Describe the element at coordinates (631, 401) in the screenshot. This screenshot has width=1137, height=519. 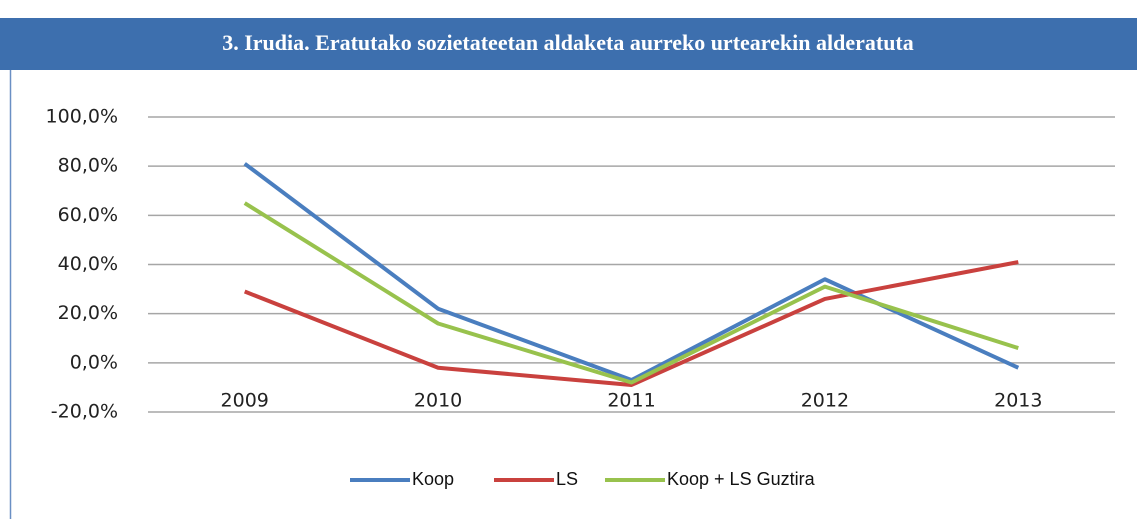
I see `x-tick-label: 2011` at that location.